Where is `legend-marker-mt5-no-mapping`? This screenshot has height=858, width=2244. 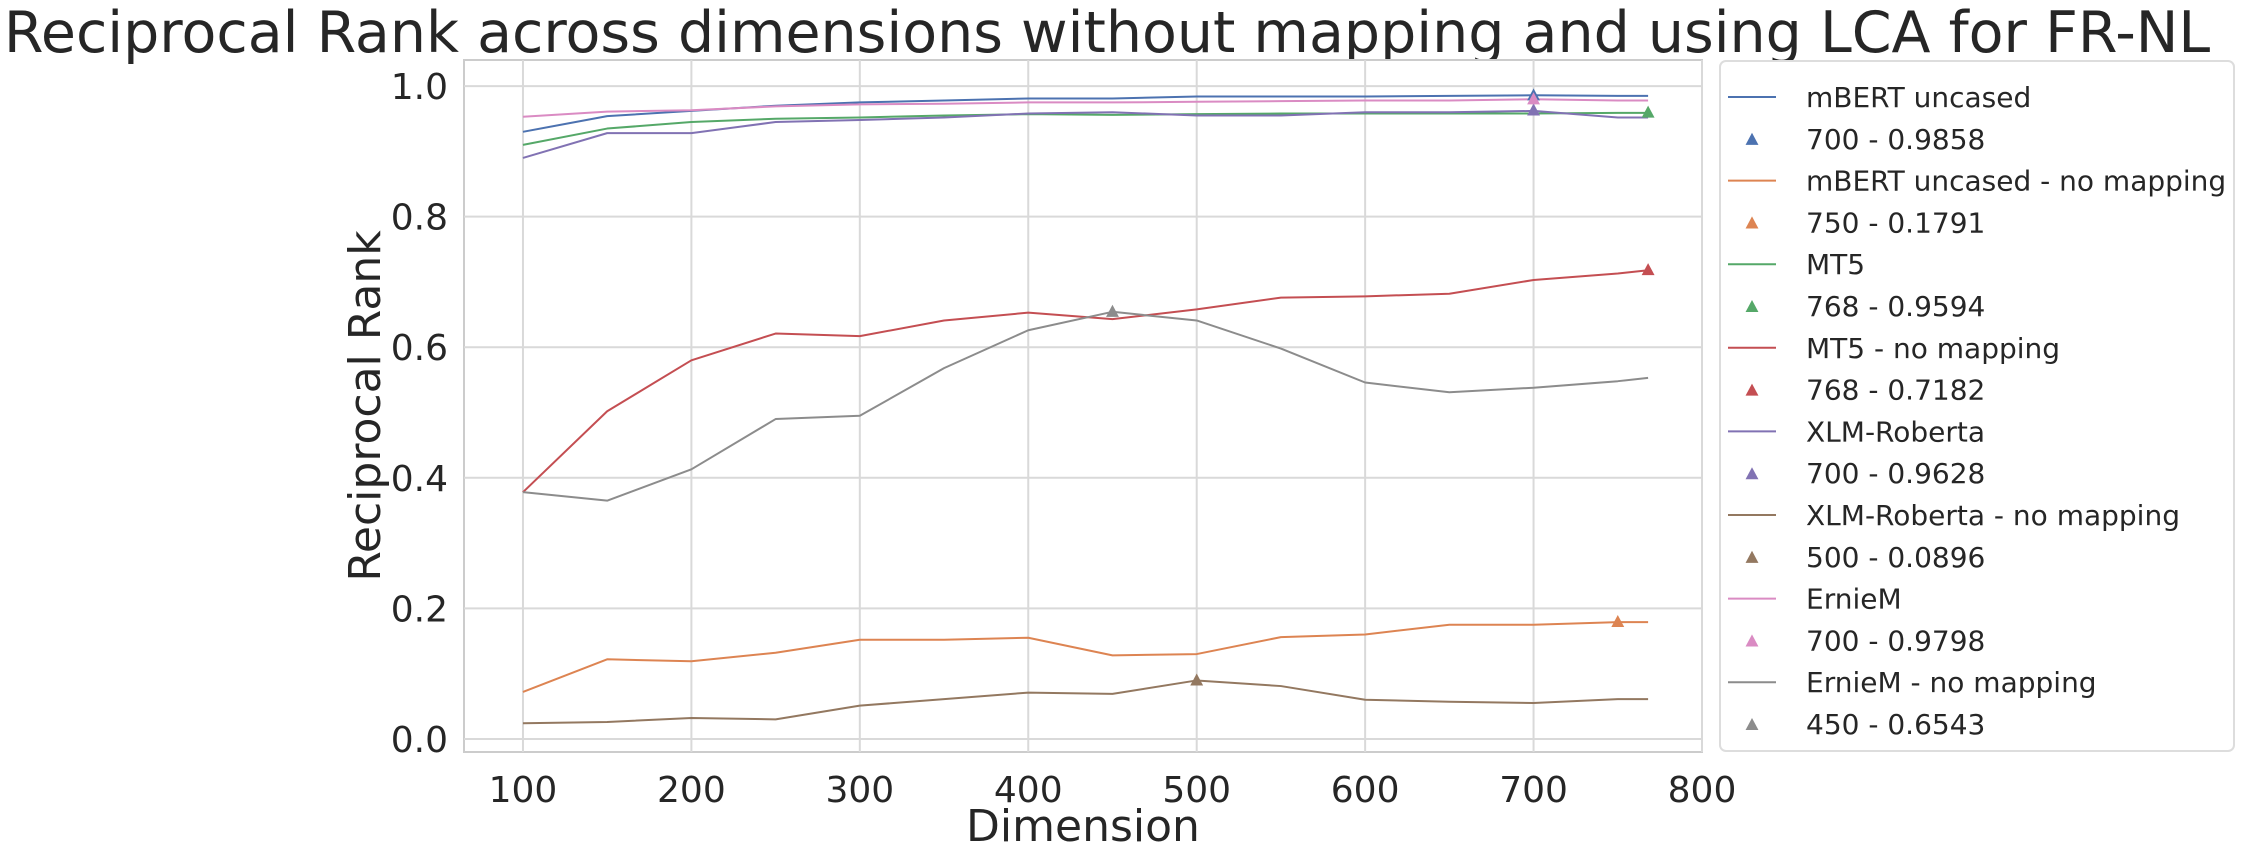 legend-marker-mt5-no-mapping is located at coordinates (1752, 389).